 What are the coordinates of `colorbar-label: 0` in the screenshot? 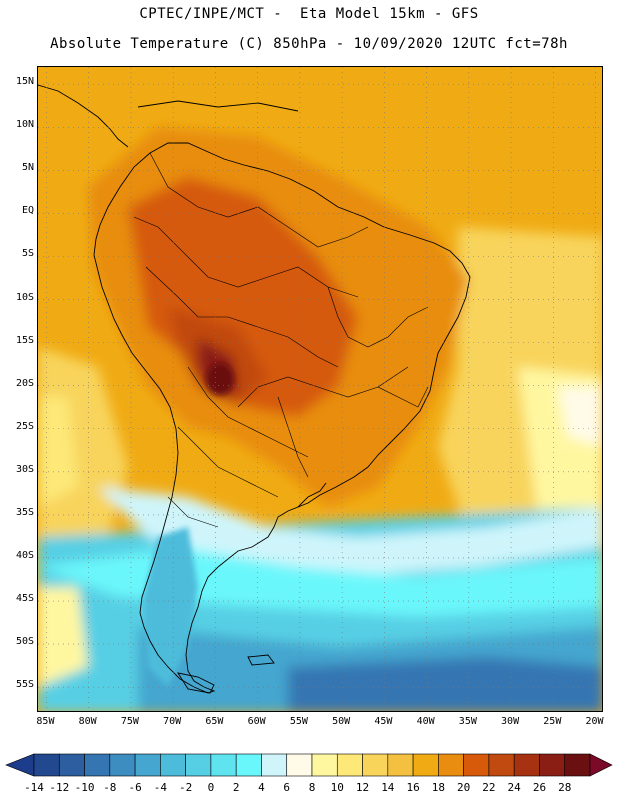 It's located at (211, 787).